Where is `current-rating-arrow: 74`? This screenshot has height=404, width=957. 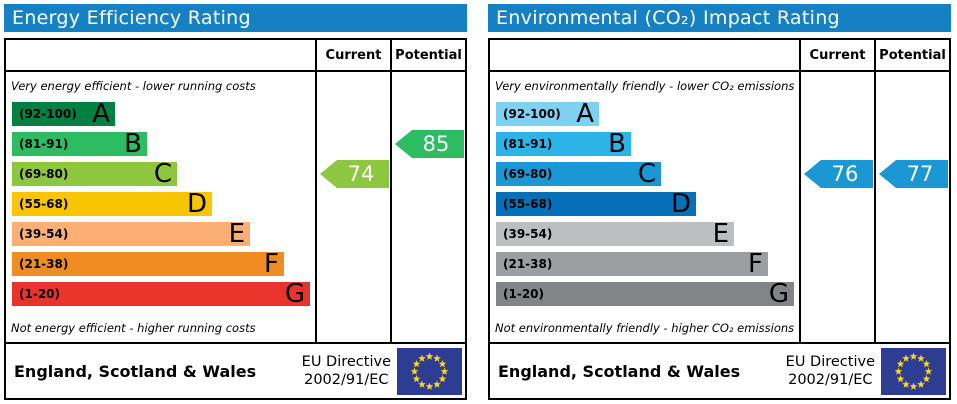 current-rating-arrow: 74 is located at coordinates (354, 174).